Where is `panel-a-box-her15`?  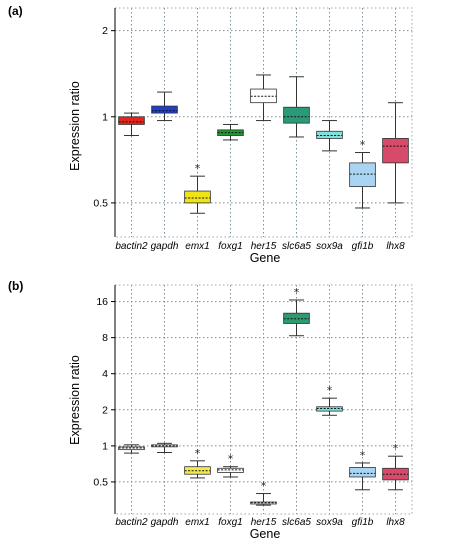
panel-a-box-her15 is located at coordinates (263, 98).